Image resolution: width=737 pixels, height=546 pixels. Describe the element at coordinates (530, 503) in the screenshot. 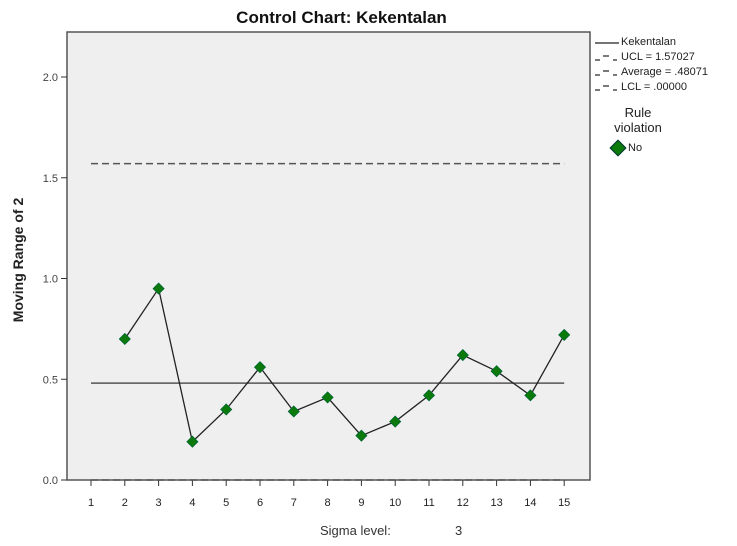

I see `x-tick-label: 14` at that location.